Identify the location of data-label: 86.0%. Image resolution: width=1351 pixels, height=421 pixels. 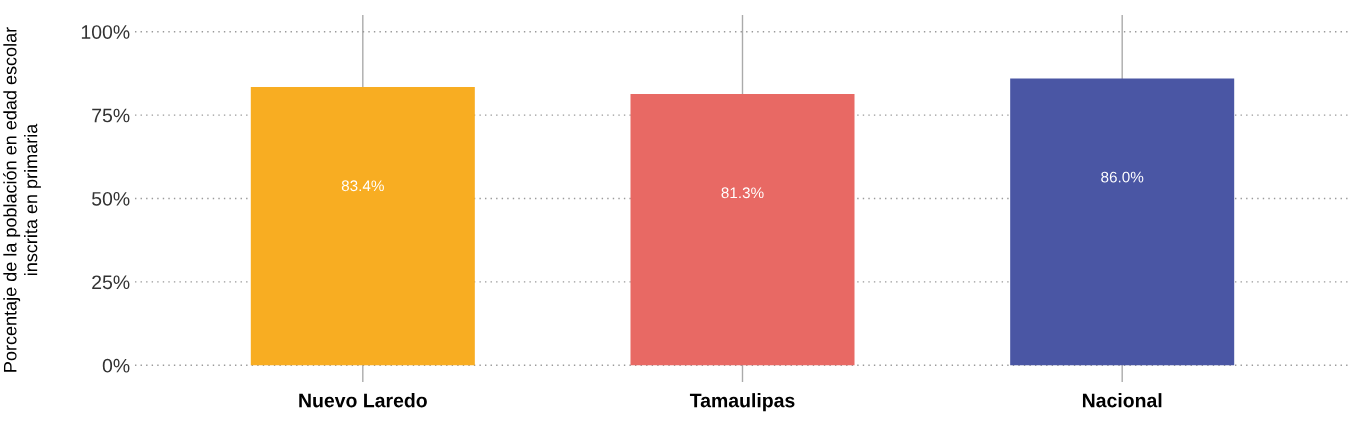
(1122, 177).